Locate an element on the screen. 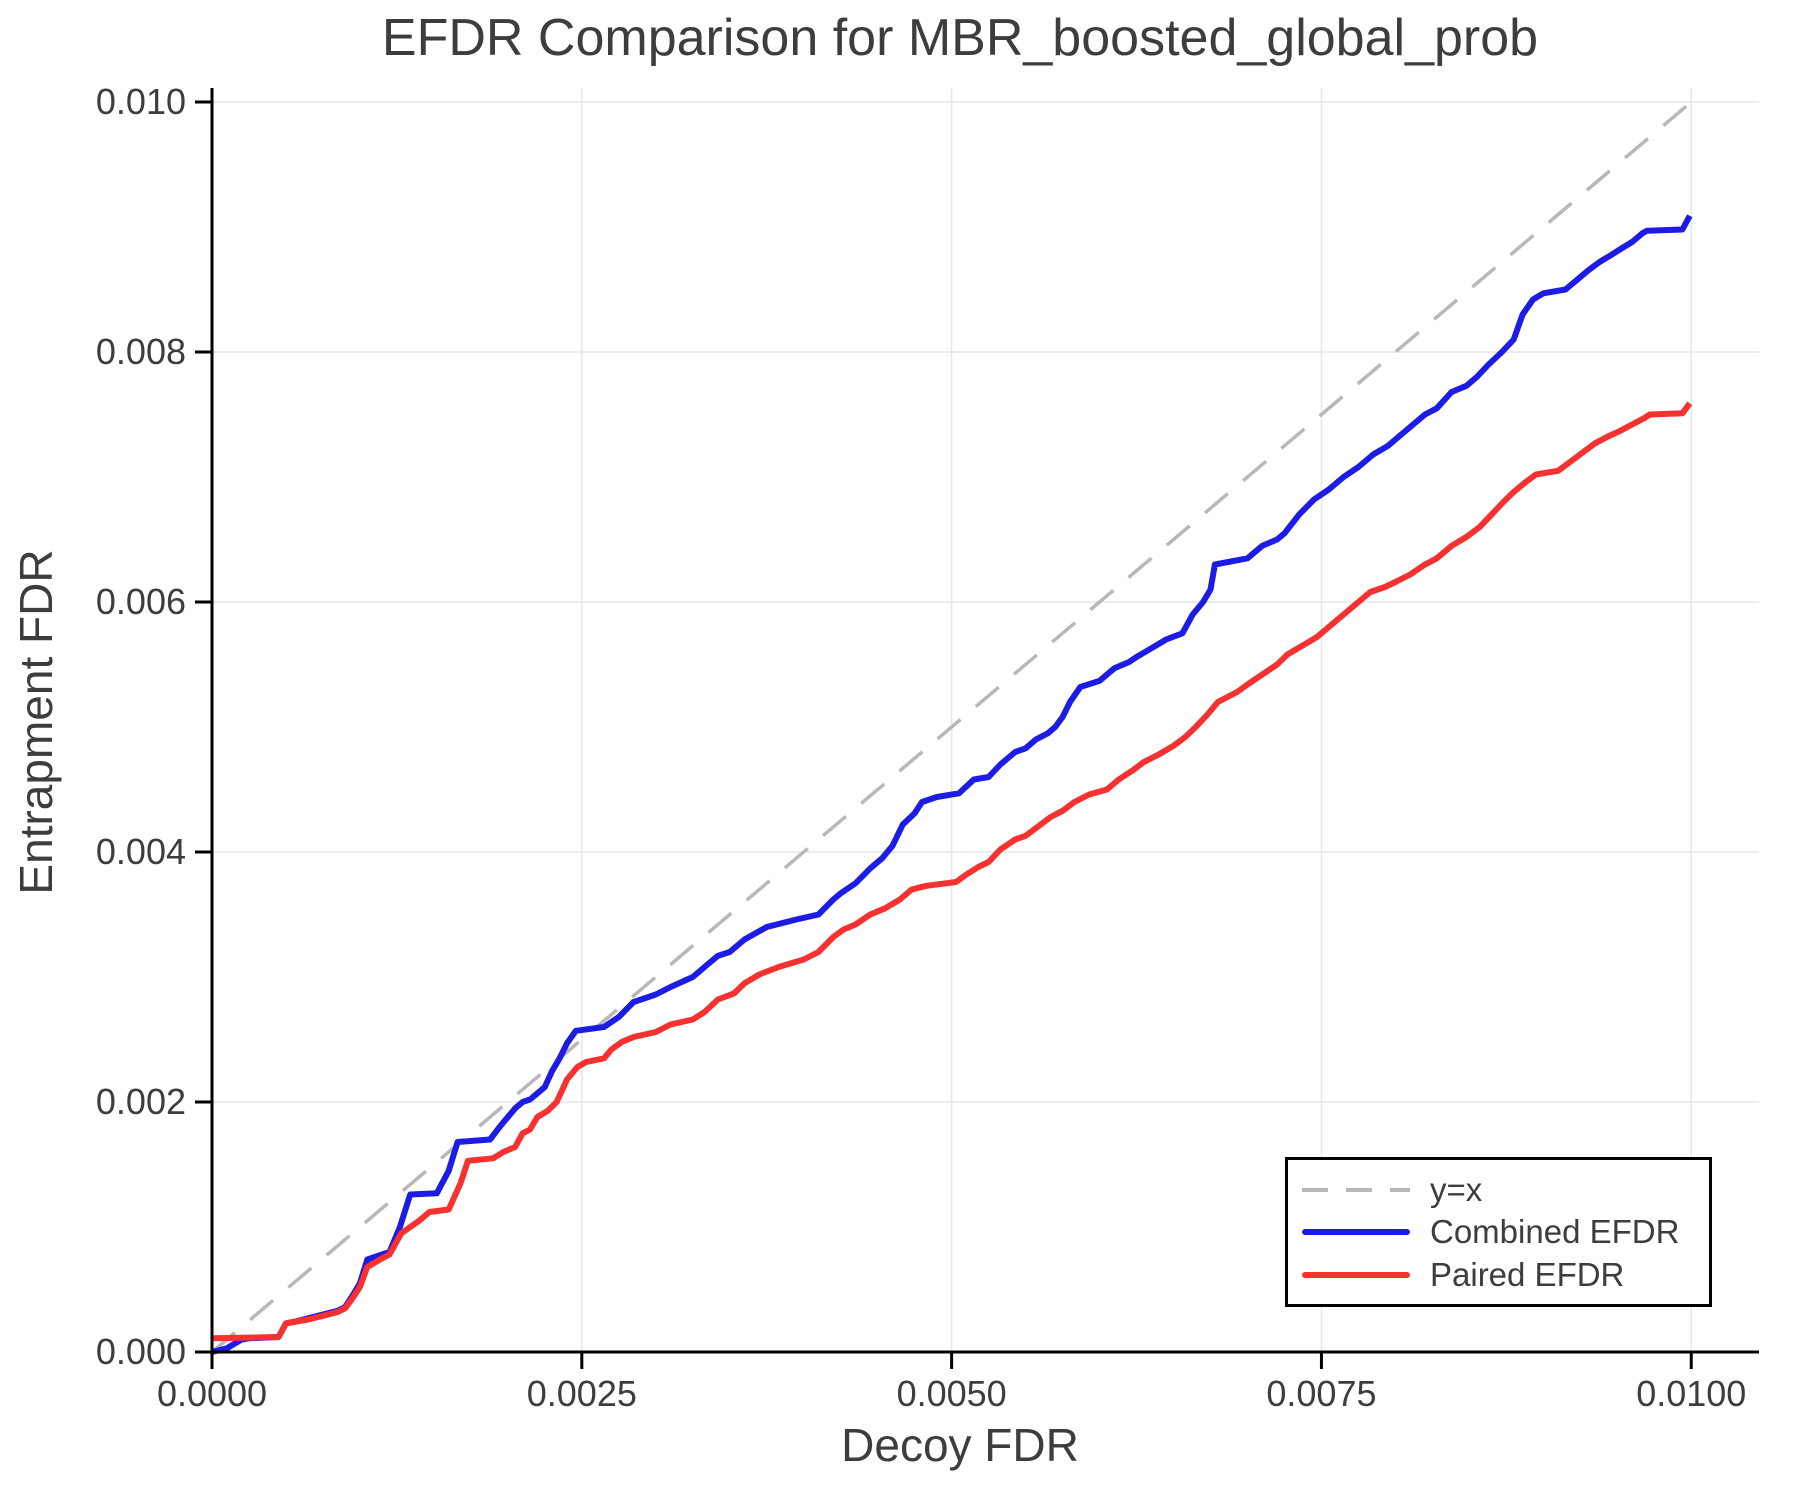  legend-item-paired: Paired EFDR is located at coordinates (1500, 1275).